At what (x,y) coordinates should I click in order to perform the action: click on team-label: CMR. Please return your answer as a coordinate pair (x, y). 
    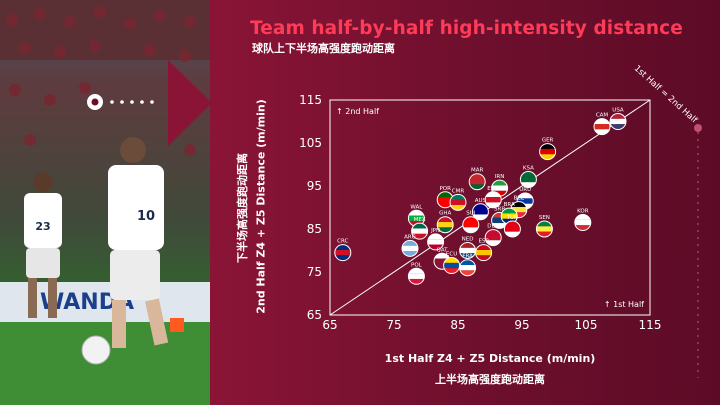
    Looking at the image, I should click on (458, 191).